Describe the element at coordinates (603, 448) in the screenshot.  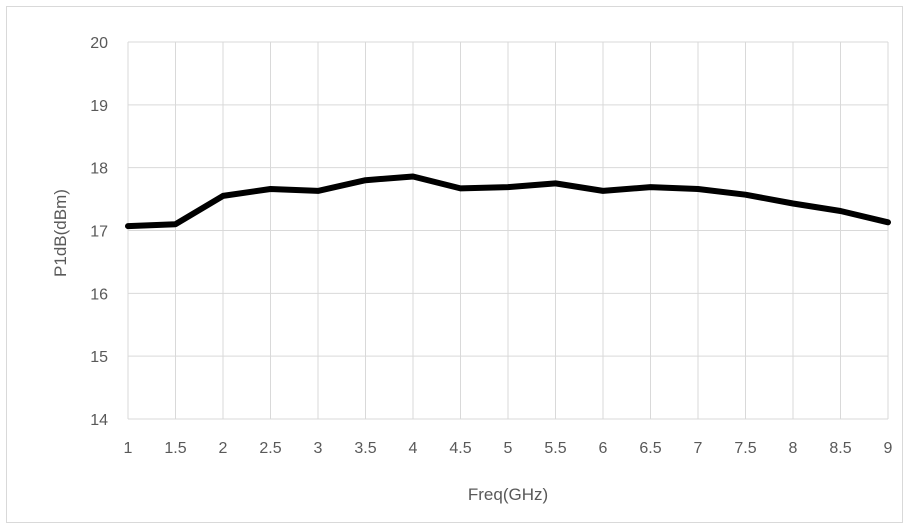
I see `x-tick-label: 6` at that location.